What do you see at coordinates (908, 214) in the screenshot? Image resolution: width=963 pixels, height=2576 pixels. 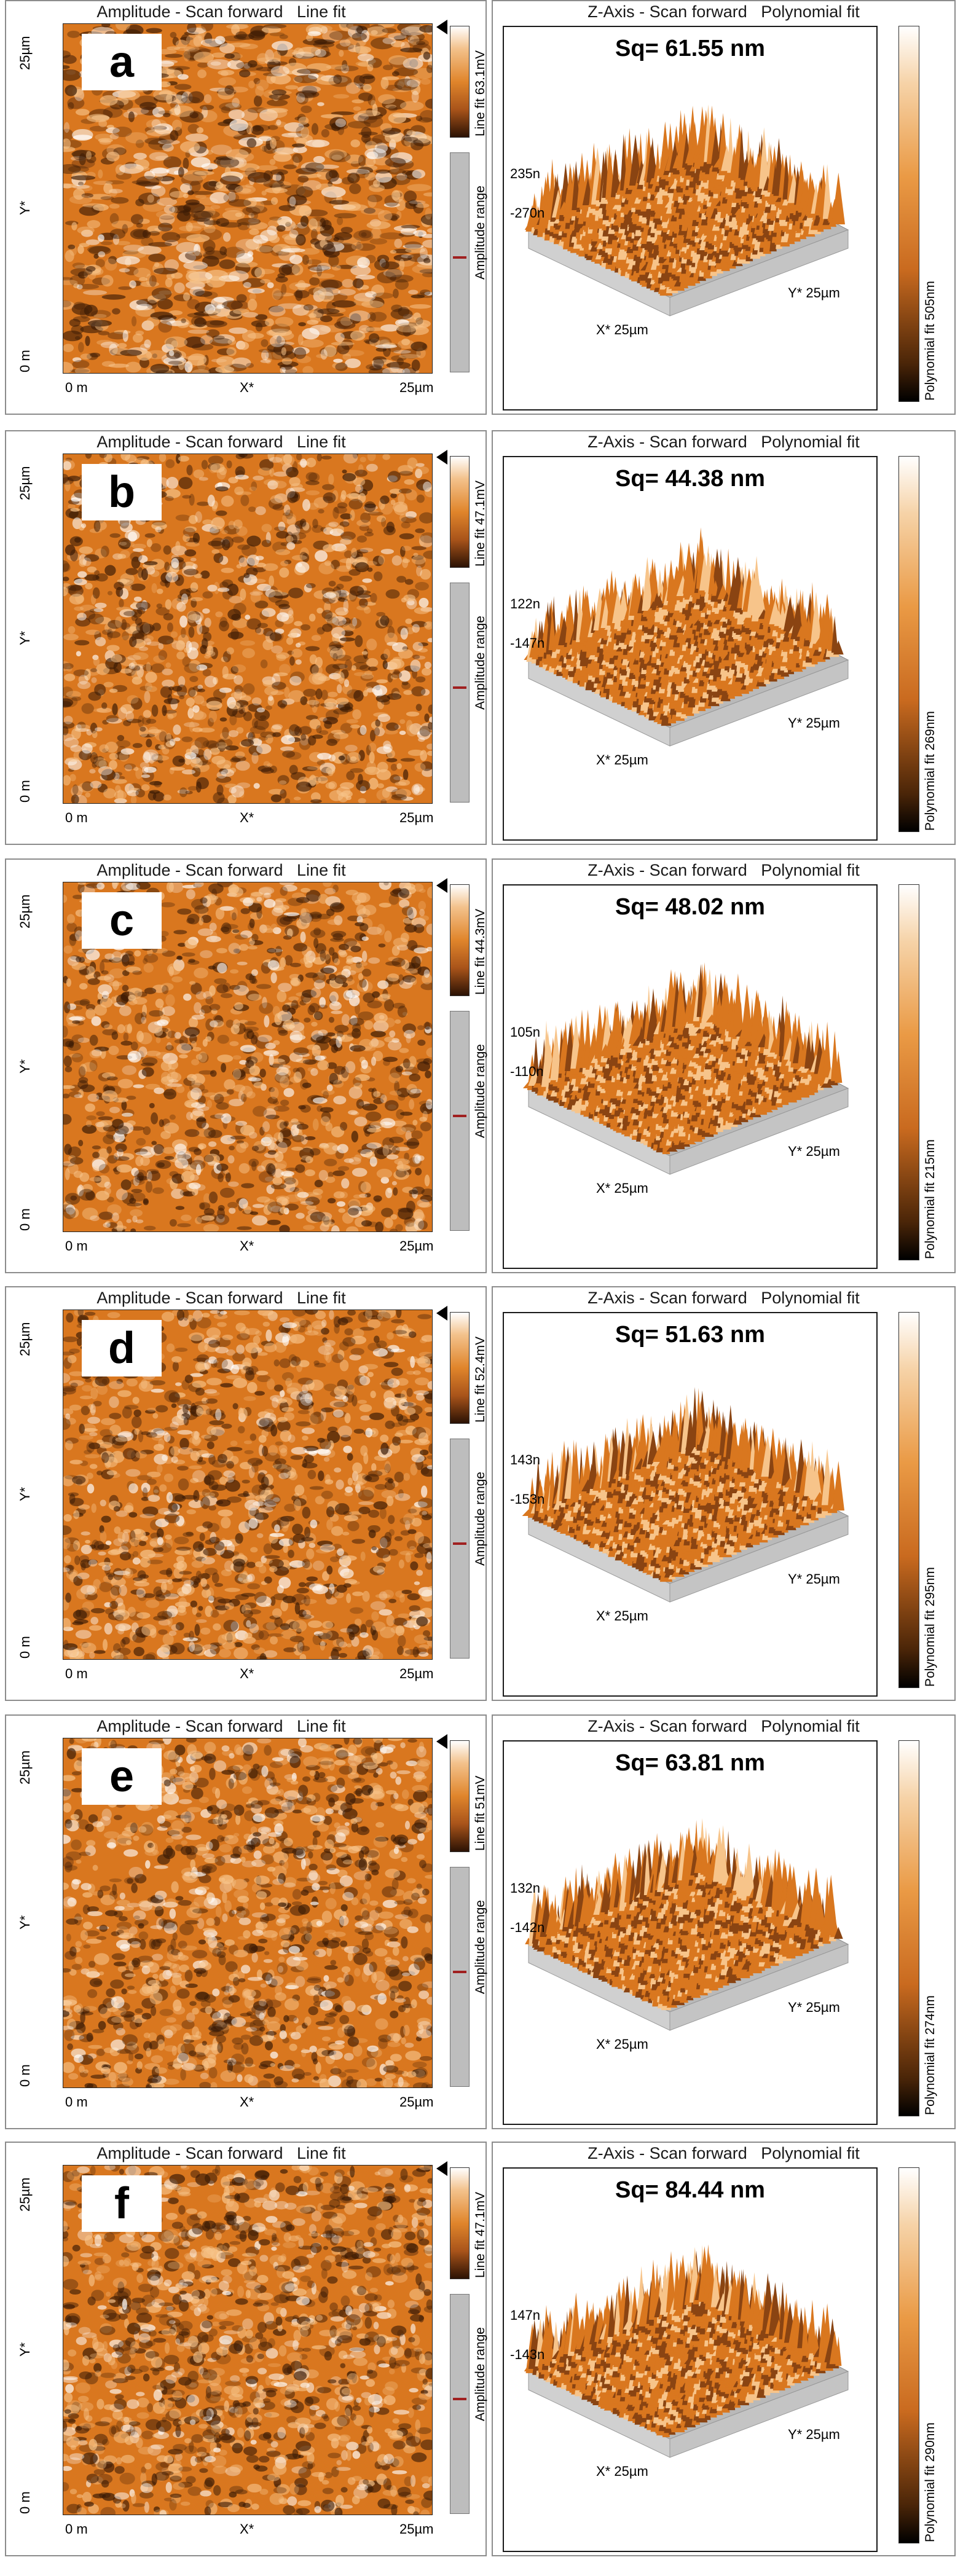 I see `height-colorbar` at bounding box center [908, 214].